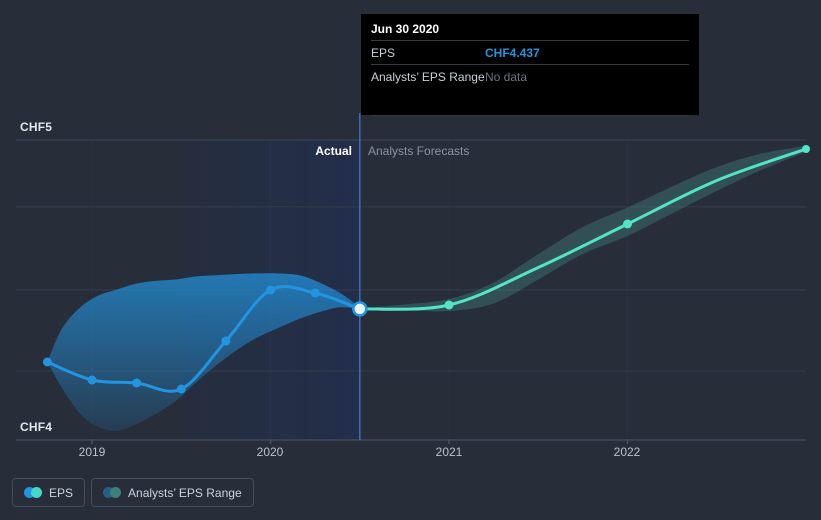 Image resolution: width=821 pixels, height=520 pixels. I want to click on y-axis-label-bottom: CHF4, so click(36, 427).